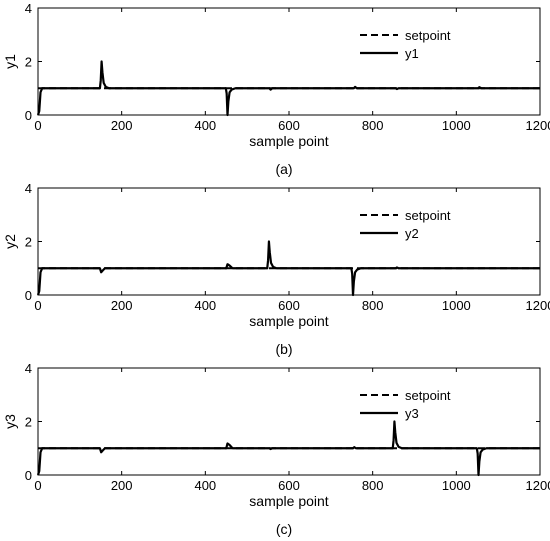 Image resolution: width=550 pixels, height=541 pixels. What do you see at coordinates (10, 61) in the screenshot?
I see `y-axis-label: y1` at bounding box center [10, 61].